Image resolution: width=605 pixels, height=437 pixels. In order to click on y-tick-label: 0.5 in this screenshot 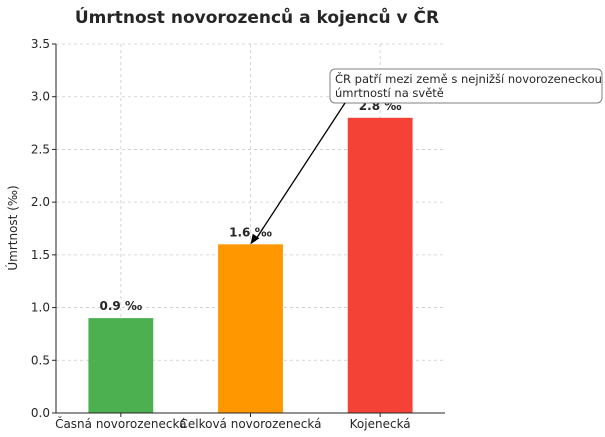, I will do `click(40, 360)`.